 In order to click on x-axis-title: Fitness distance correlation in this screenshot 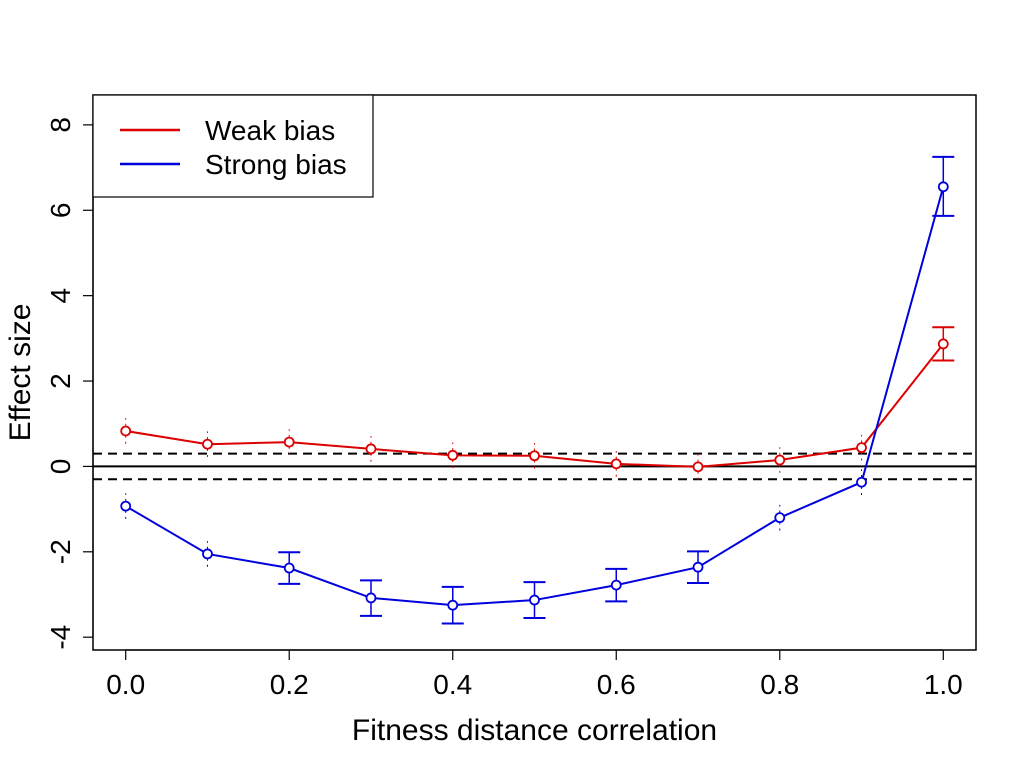, I will do `click(534, 730)`.